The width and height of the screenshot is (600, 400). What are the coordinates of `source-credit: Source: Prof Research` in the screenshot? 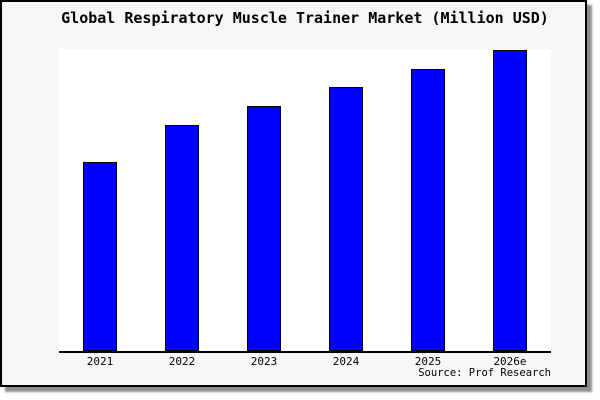 It's located at (484, 373).